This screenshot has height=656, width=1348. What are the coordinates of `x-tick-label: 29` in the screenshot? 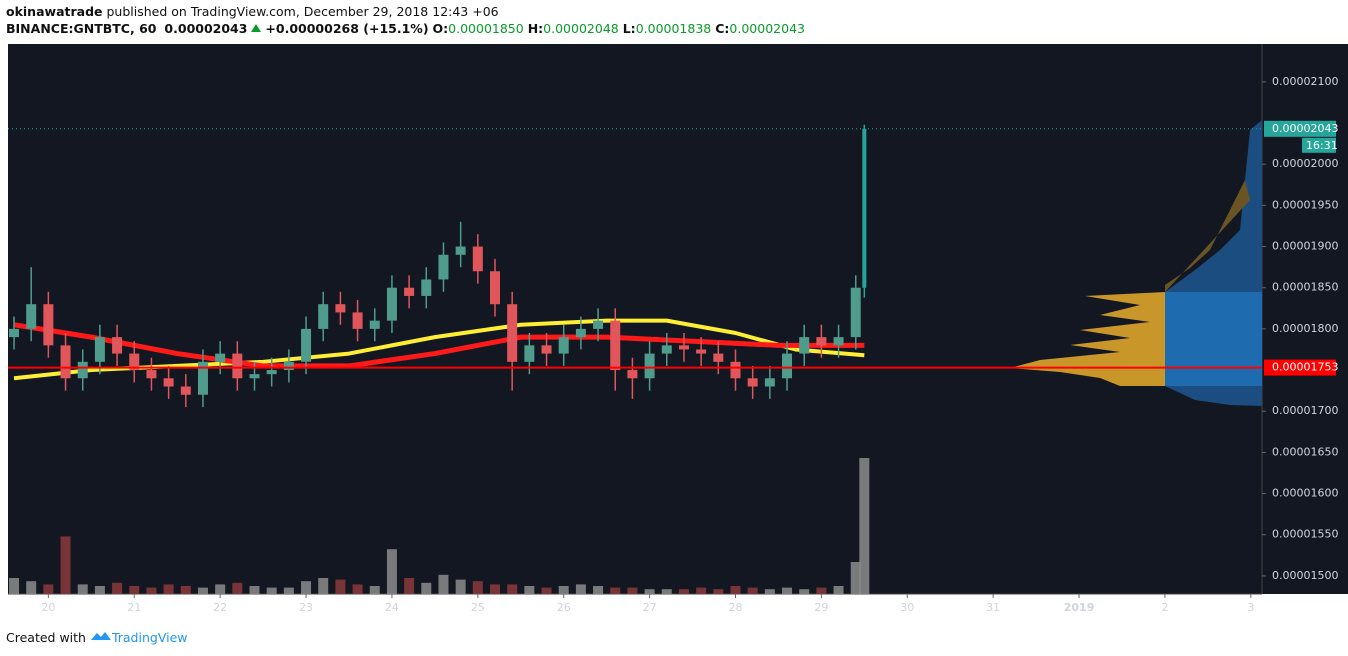 It's located at (821, 607).